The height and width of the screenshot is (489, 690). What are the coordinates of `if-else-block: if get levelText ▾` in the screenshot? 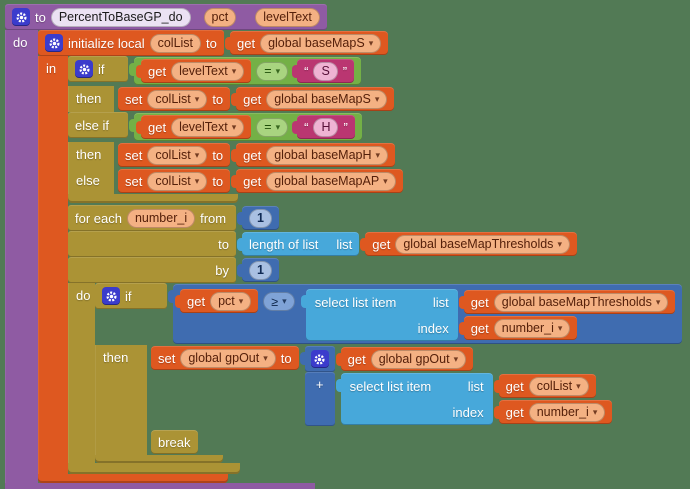 It's located at (235, 129).